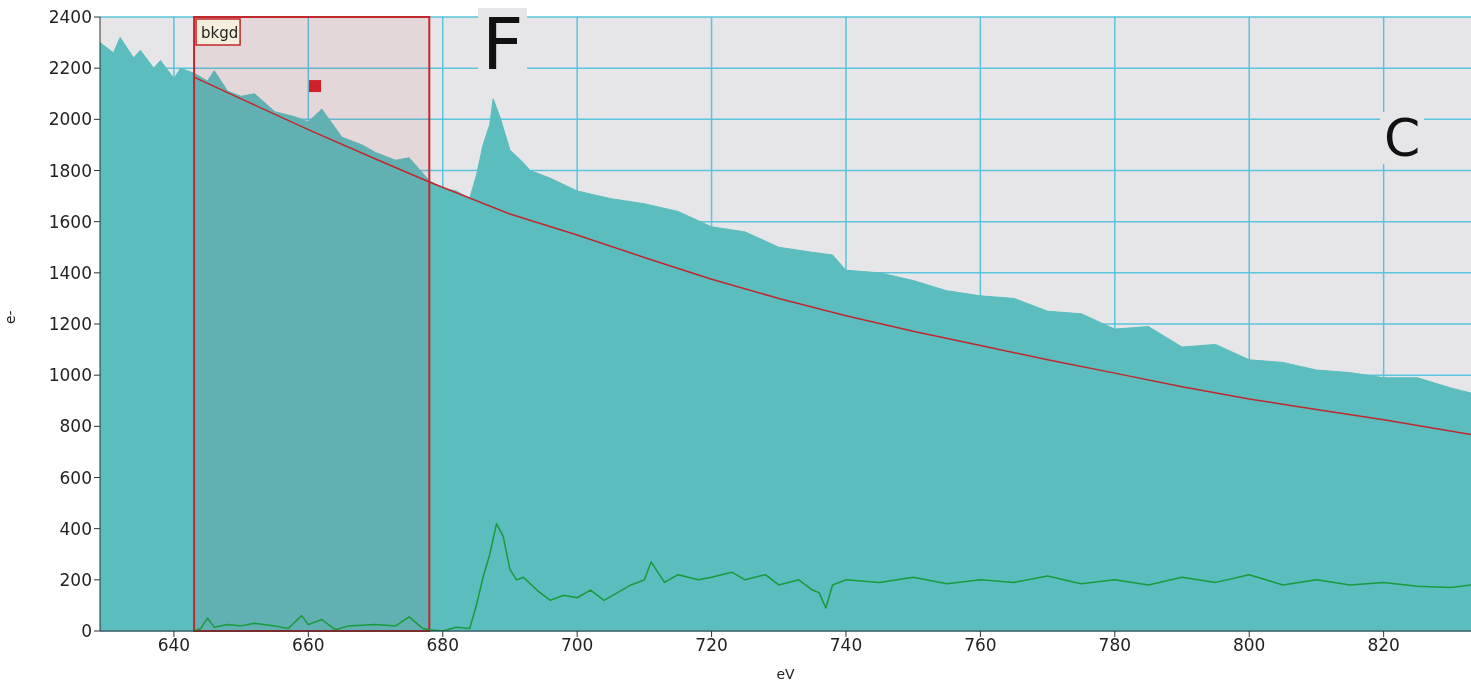  I want to click on x-tick-label: 800, so click(1249, 645).